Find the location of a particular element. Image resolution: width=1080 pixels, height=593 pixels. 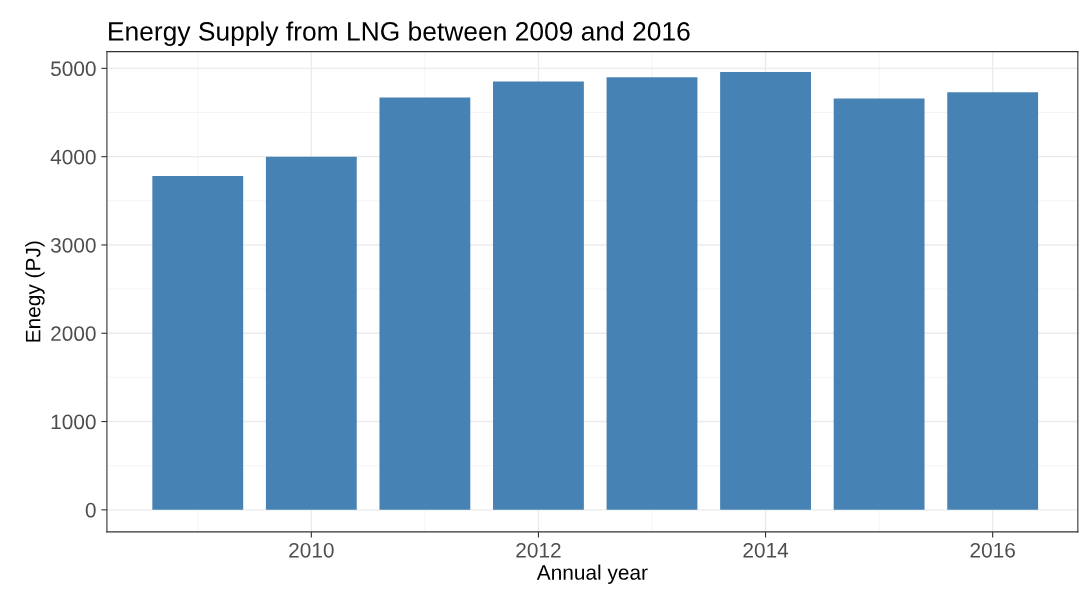

y-tick-label: 0 is located at coordinates (90, 510).